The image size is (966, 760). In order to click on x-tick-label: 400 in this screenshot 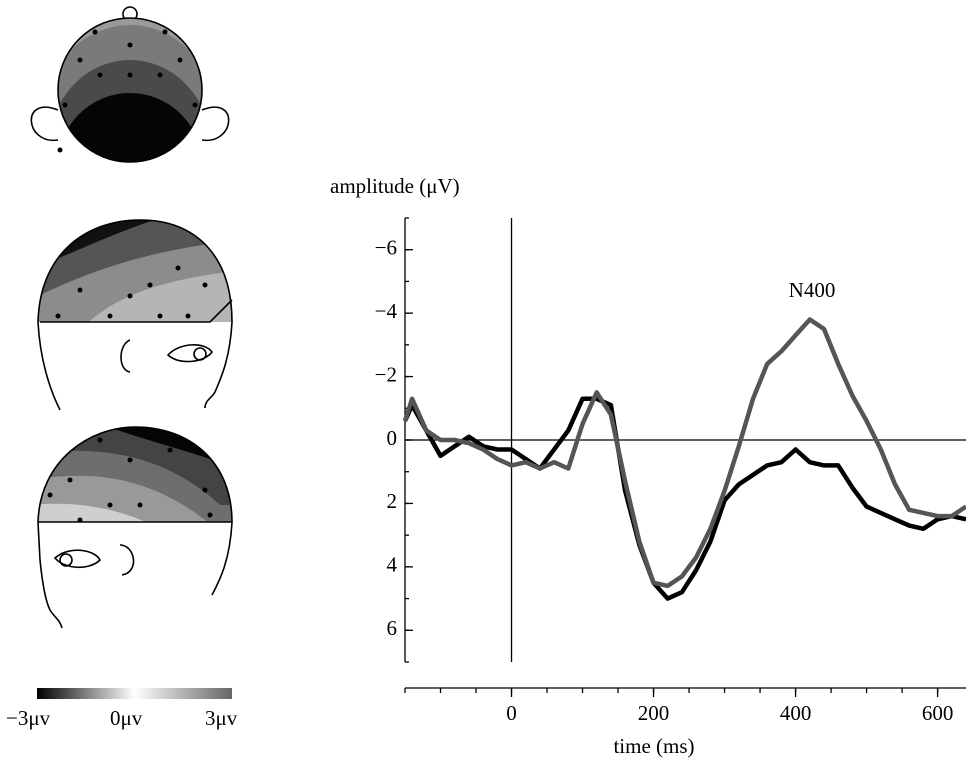, I will do `click(796, 713)`.